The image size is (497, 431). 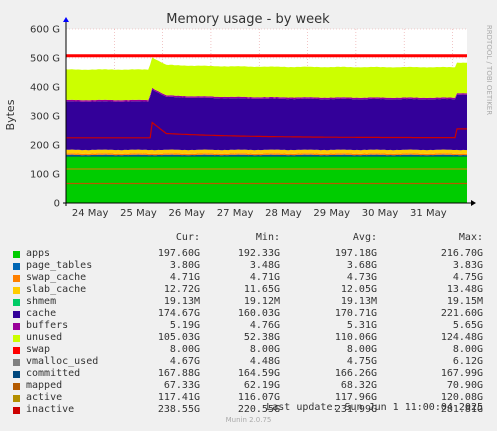 I want to click on rrdtool-credit: RRDTOOL / TOBI OETIKER, so click(x=489, y=70).